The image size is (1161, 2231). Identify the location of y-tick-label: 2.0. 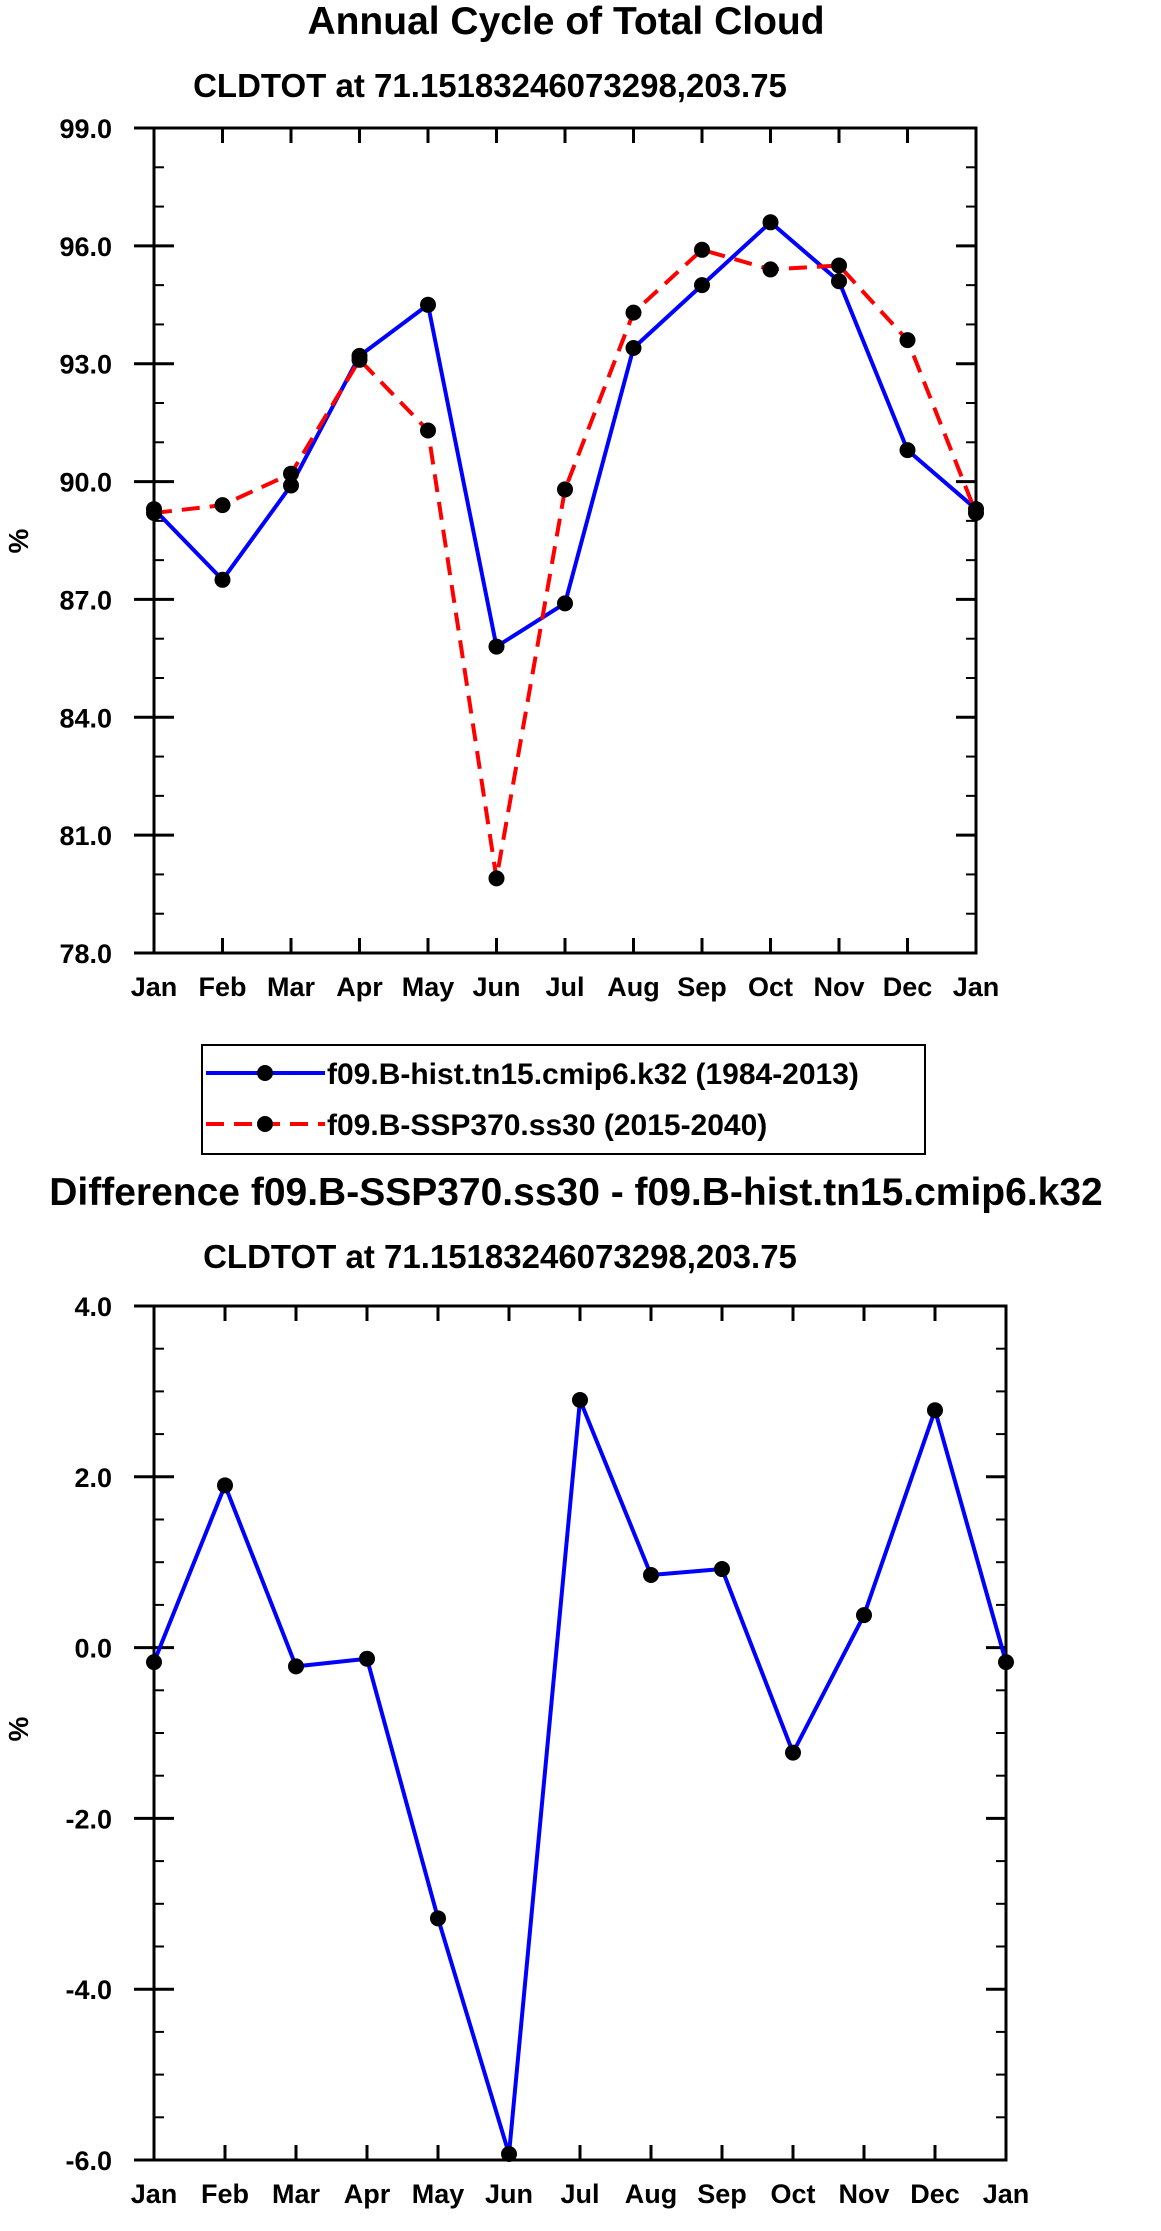
(93, 1478).